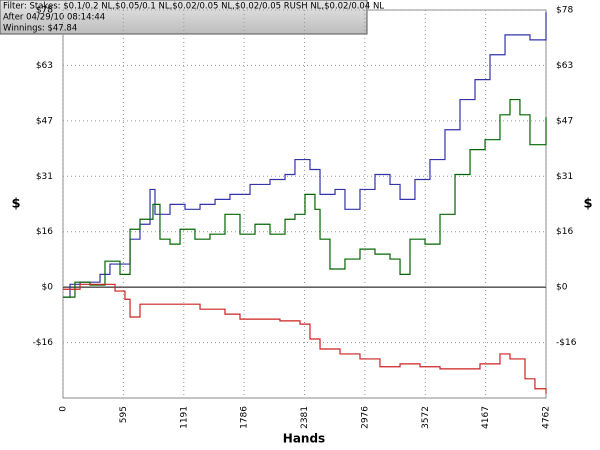 The image size is (600, 450). What do you see at coordinates (184, 17) in the screenshot?
I see `info-panel` at bounding box center [184, 17].